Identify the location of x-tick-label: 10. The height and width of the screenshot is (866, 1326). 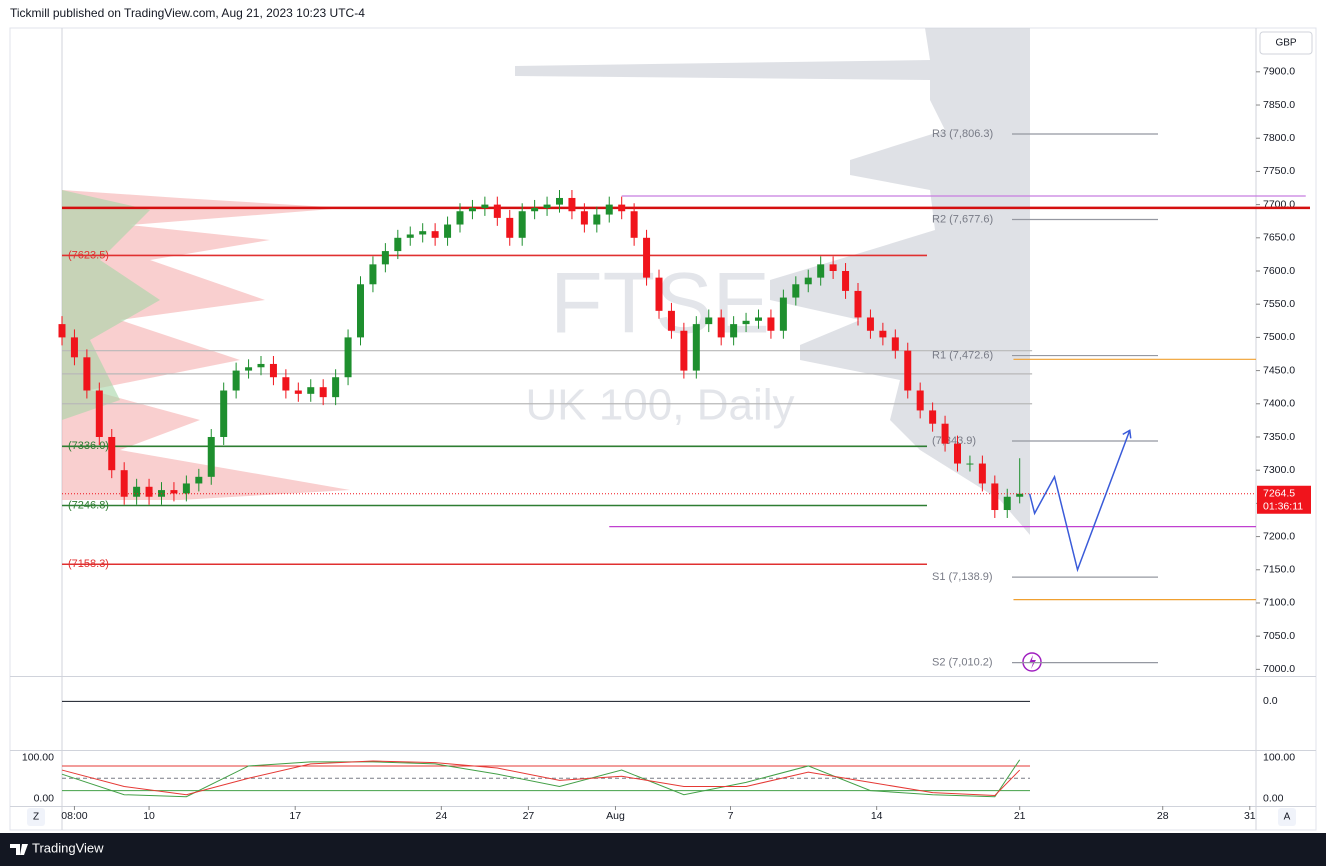
(149, 816).